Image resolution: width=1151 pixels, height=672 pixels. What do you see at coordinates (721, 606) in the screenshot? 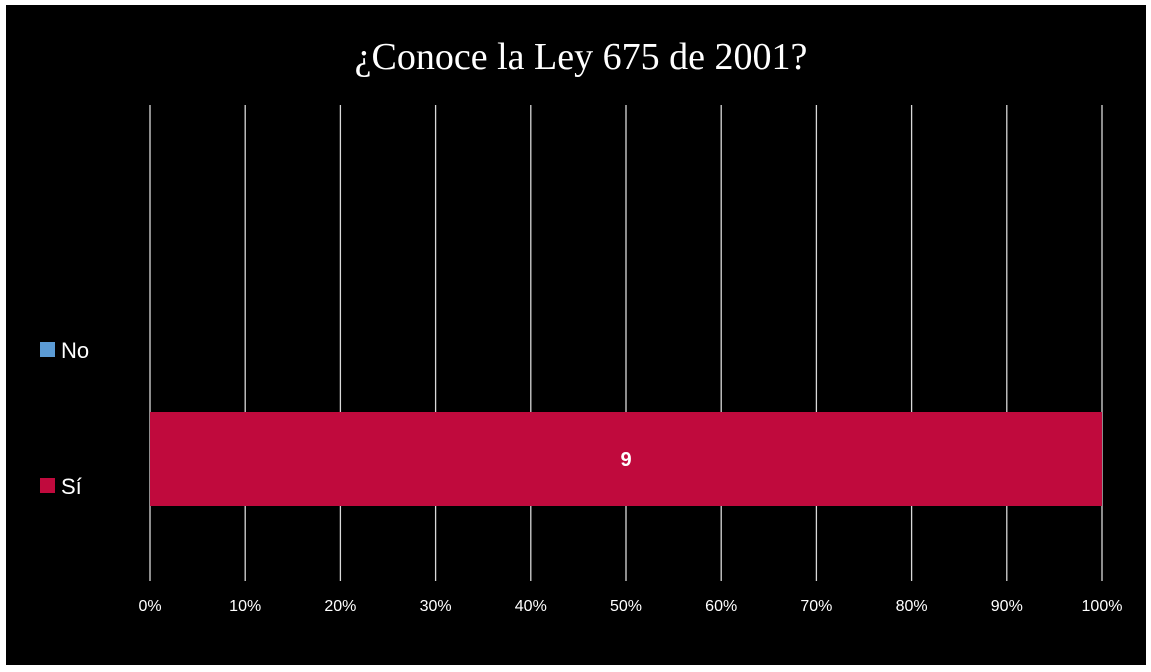
I see `x-tick-label: 60%` at bounding box center [721, 606].